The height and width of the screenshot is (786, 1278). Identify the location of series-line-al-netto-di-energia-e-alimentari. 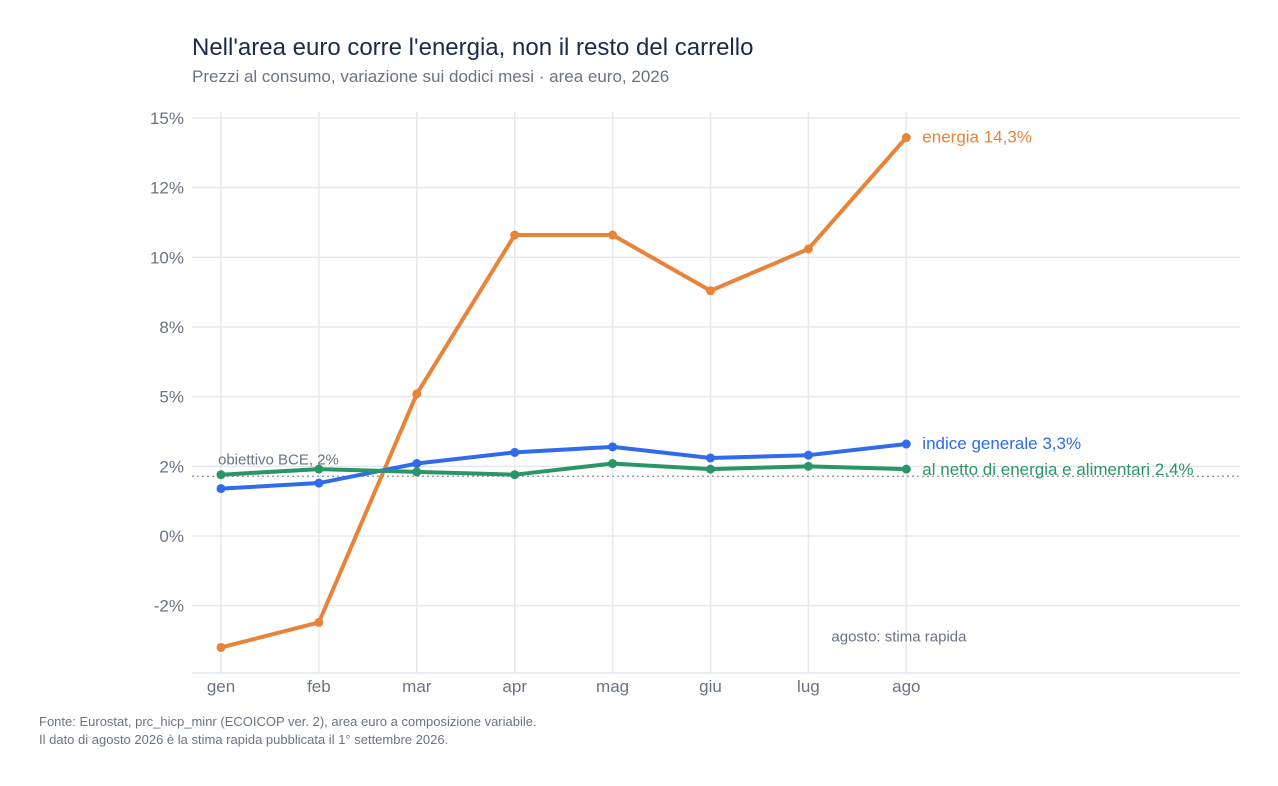
(564, 469).